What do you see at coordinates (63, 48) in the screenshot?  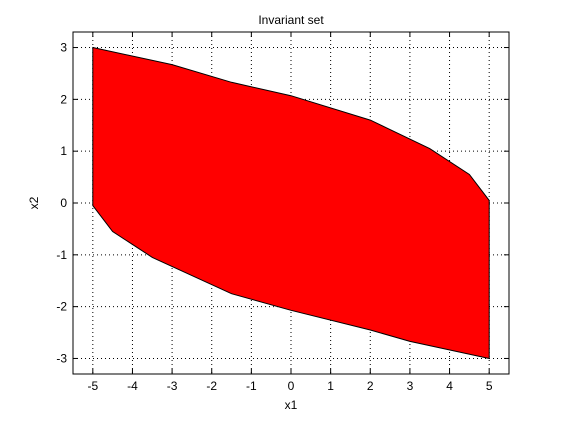 I see `y-tick-label: 3` at bounding box center [63, 48].